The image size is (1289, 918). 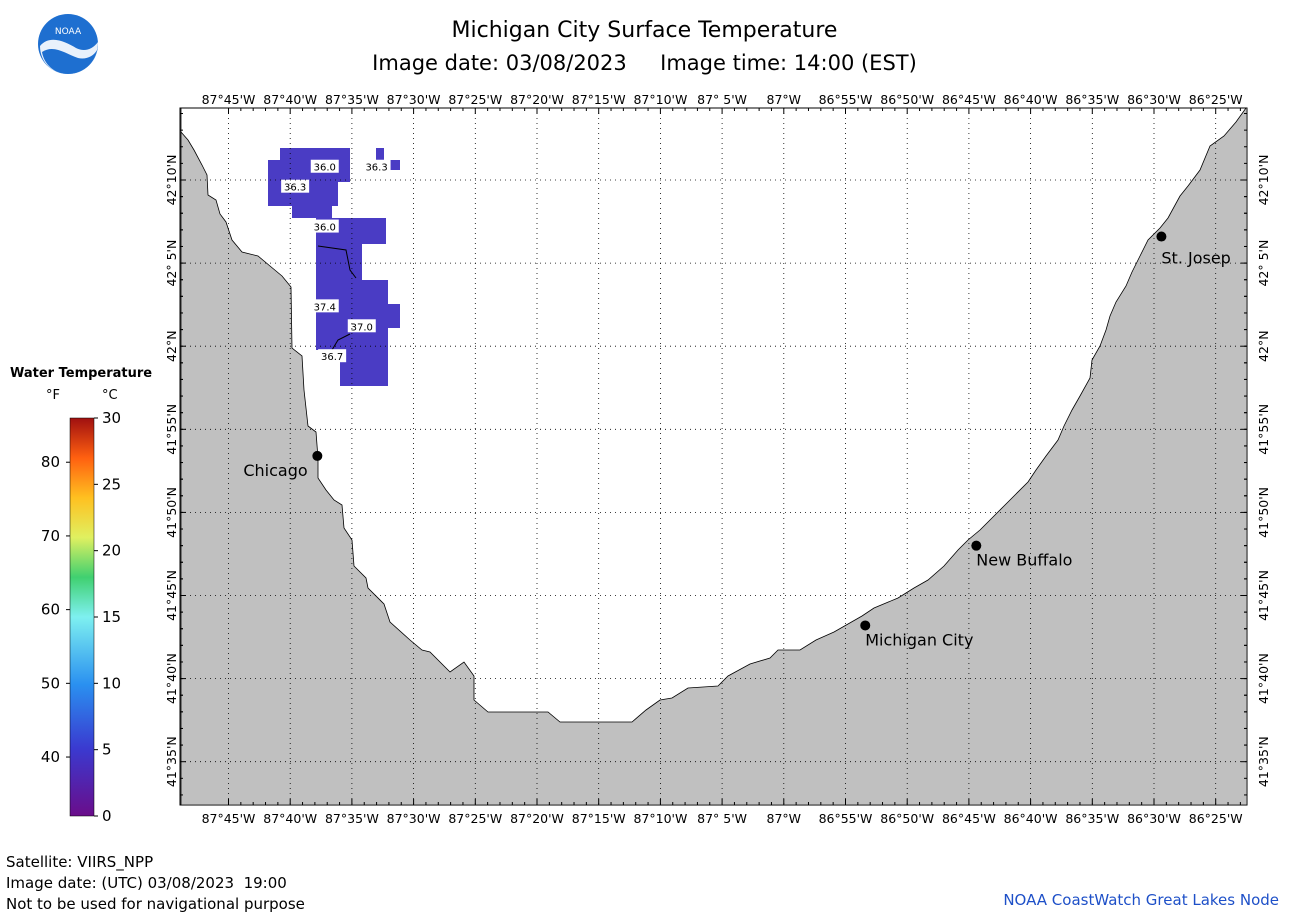 I want to click on svg-text: 37.0, so click(x=362, y=327).